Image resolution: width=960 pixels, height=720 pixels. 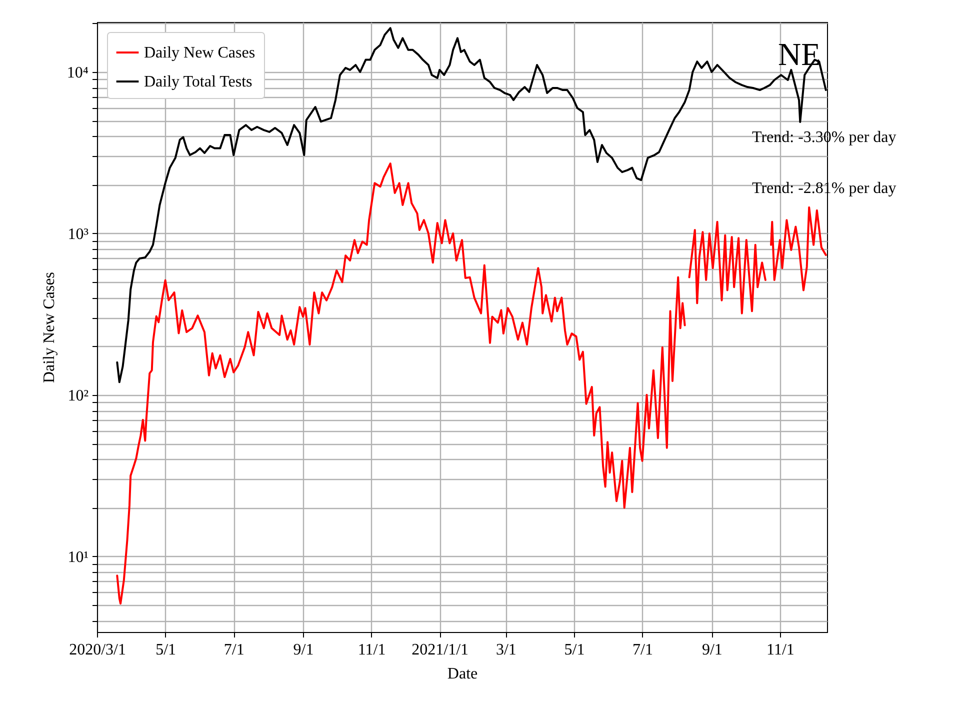 What do you see at coordinates (78, 234) in the screenshot?
I see `y-tick-label: 10³` at bounding box center [78, 234].